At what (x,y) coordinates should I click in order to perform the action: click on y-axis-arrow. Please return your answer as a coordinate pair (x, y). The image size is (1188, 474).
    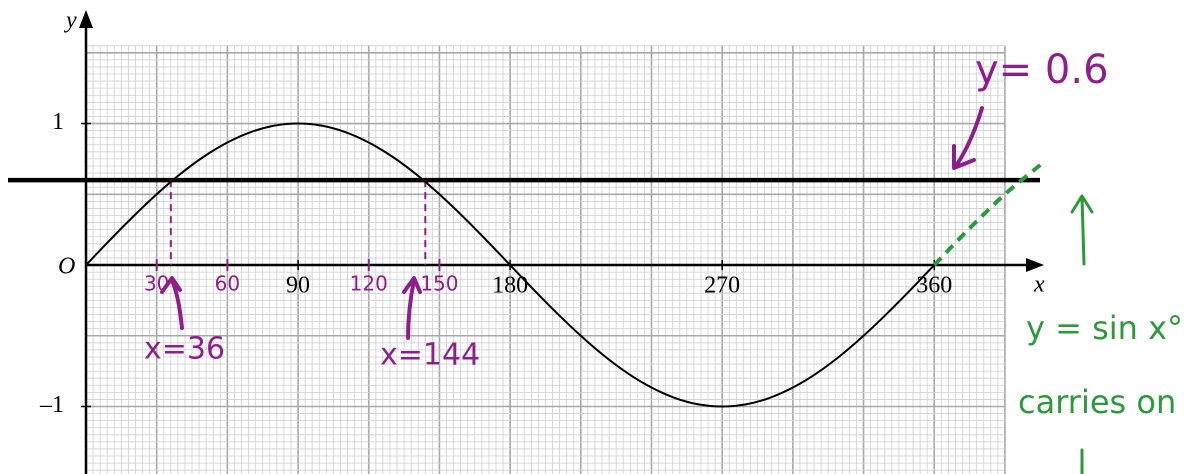
    Looking at the image, I should click on (86, 19).